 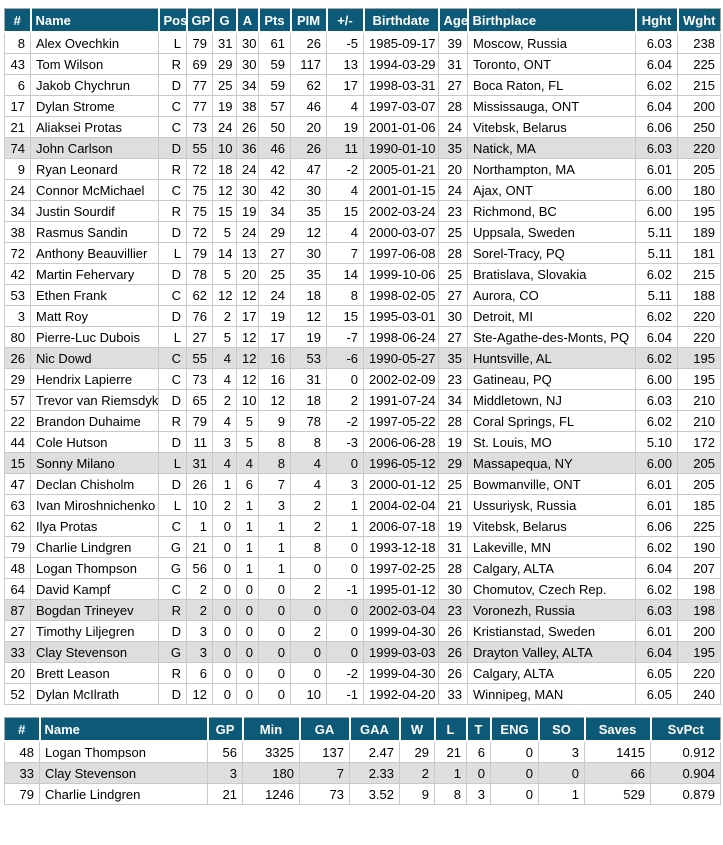 What do you see at coordinates (685, 794) in the screenshot?
I see `cell-svpct: 0.879` at bounding box center [685, 794].